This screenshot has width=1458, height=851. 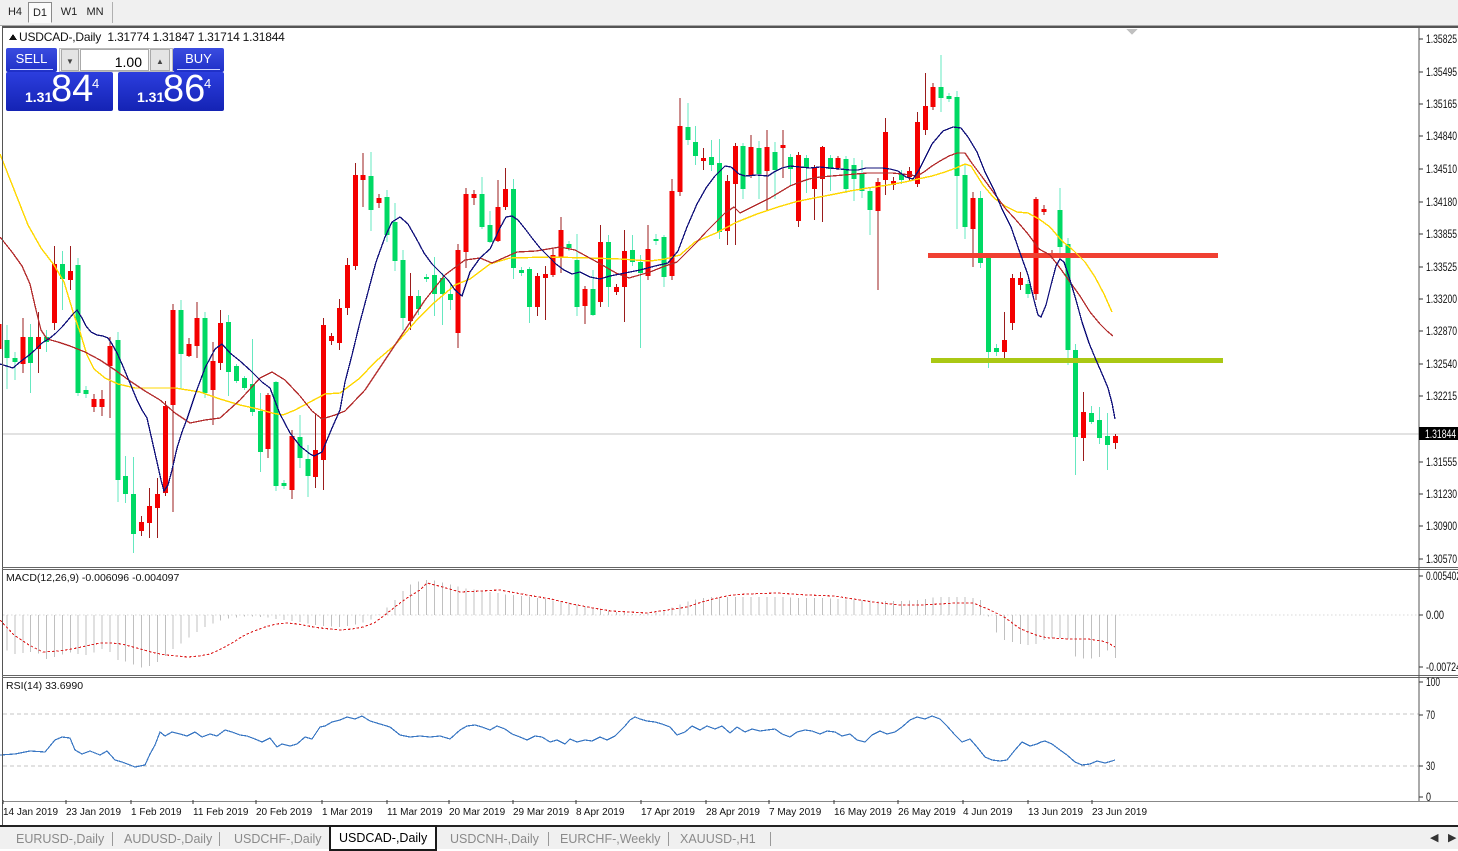 I want to click on svg-text: 1.35165, so click(x=1441, y=105).